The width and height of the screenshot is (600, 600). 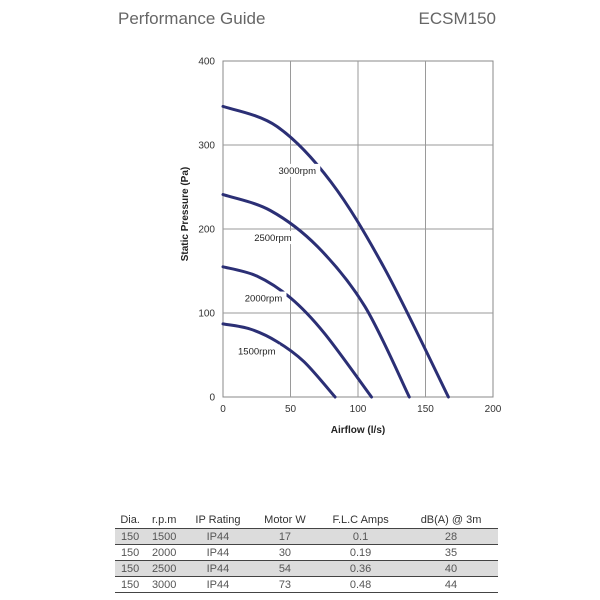 What do you see at coordinates (451, 584) in the screenshot?
I see `table-cell: 44` at bounding box center [451, 584].